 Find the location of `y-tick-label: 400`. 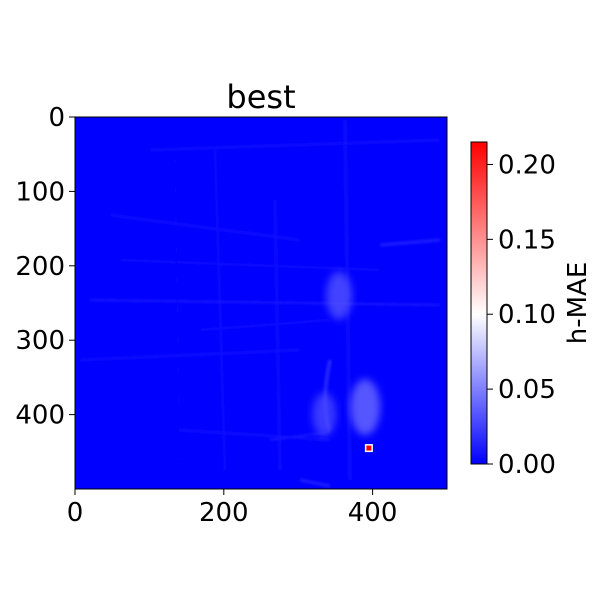

y-tick-label: 400 is located at coordinates (40, 416).